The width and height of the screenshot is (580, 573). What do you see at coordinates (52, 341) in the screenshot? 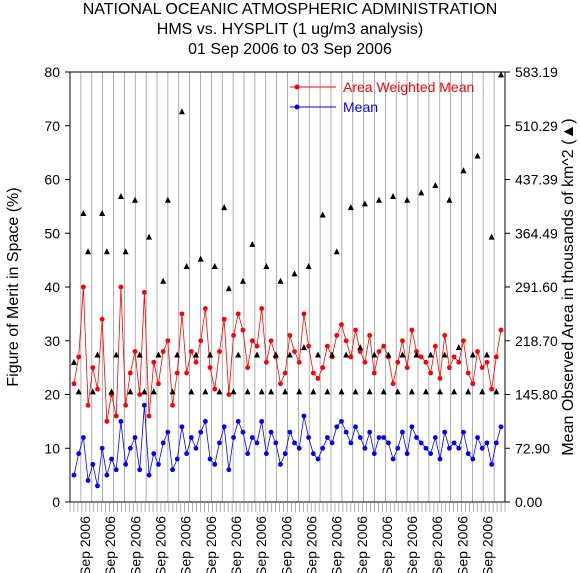
I see `y-tick-label: 30` at bounding box center [52, 341].